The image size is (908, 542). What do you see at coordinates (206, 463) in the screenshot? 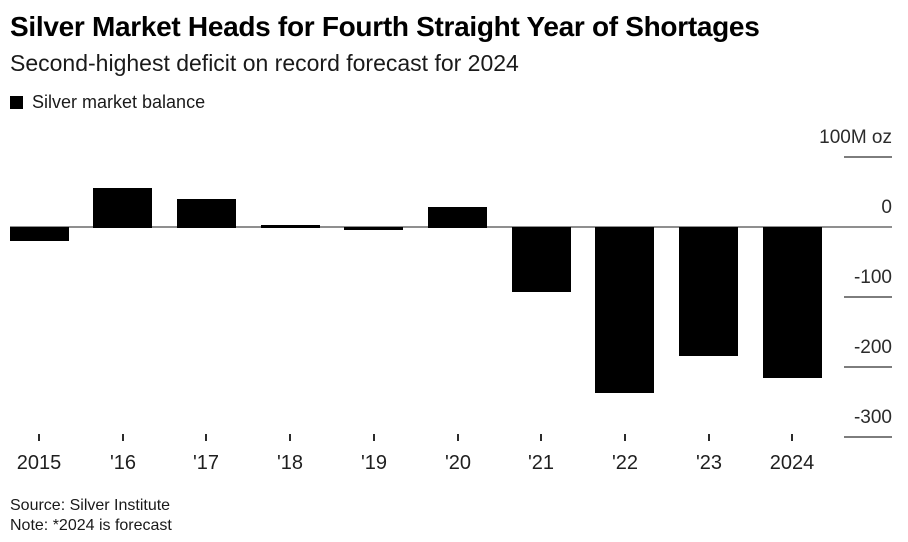
I see `xtick-label: '17` at bounding box center [206, 463].